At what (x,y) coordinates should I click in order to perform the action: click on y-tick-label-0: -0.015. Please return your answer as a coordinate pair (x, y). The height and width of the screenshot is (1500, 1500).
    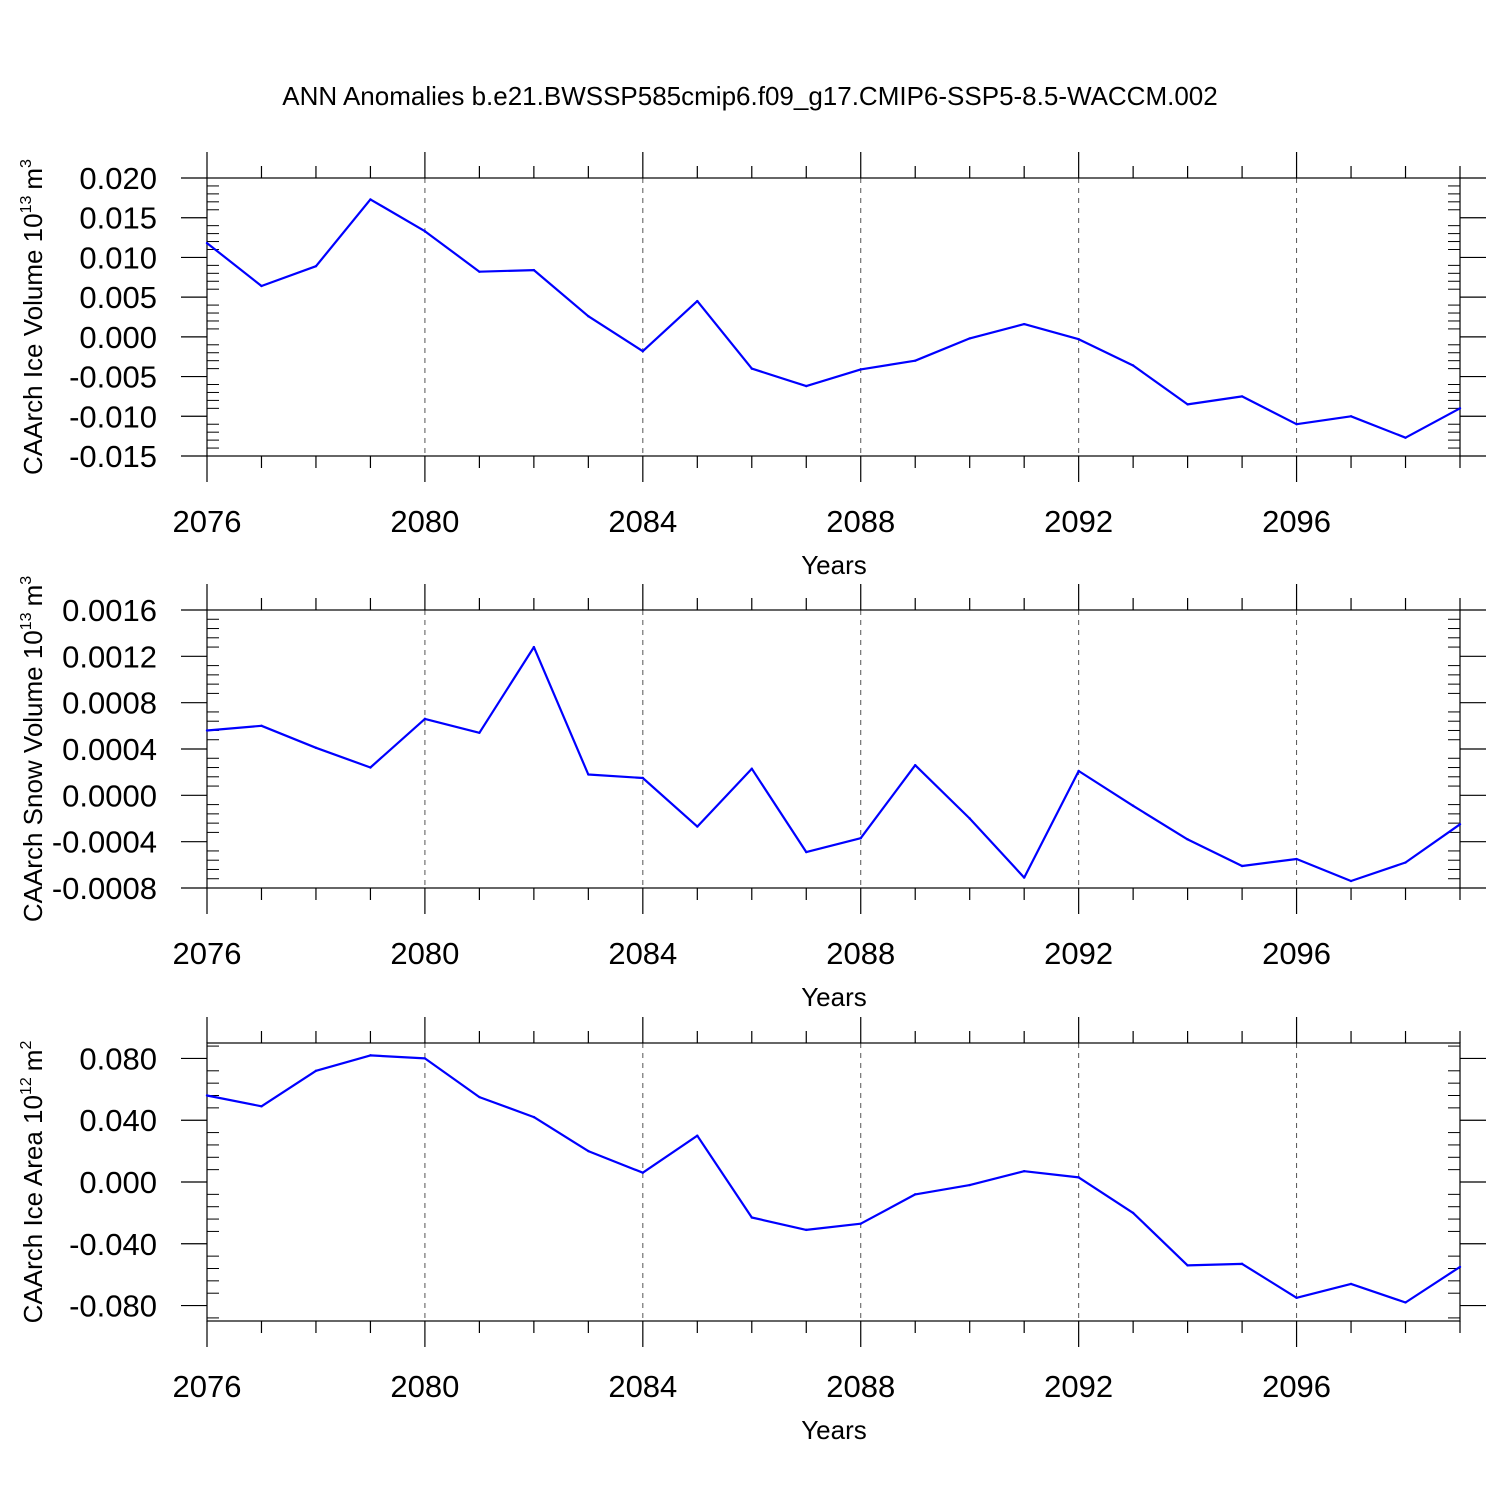
    Looking at the image, I should click on (113, 456).